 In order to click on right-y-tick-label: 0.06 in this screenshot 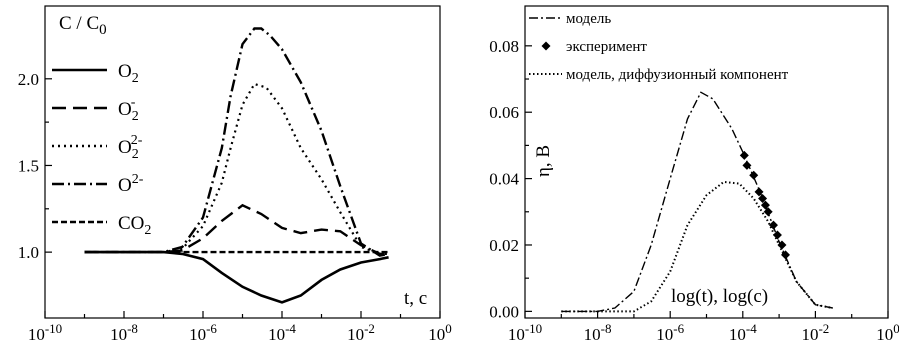, I will do `click(504, 112)`.